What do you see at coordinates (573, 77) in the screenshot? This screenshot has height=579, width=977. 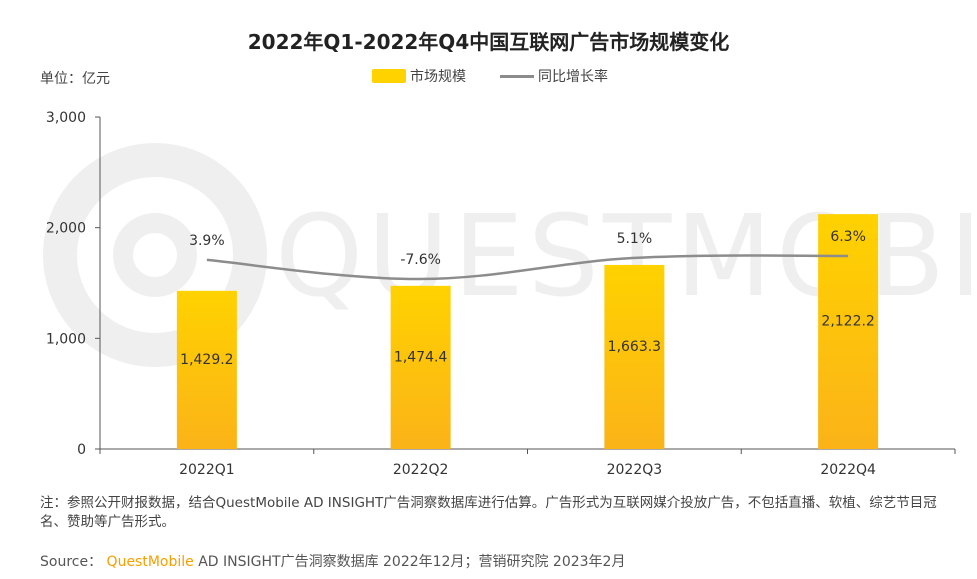 I see `legend-line-label: 同比增长率` at bounding box center [573, 77].